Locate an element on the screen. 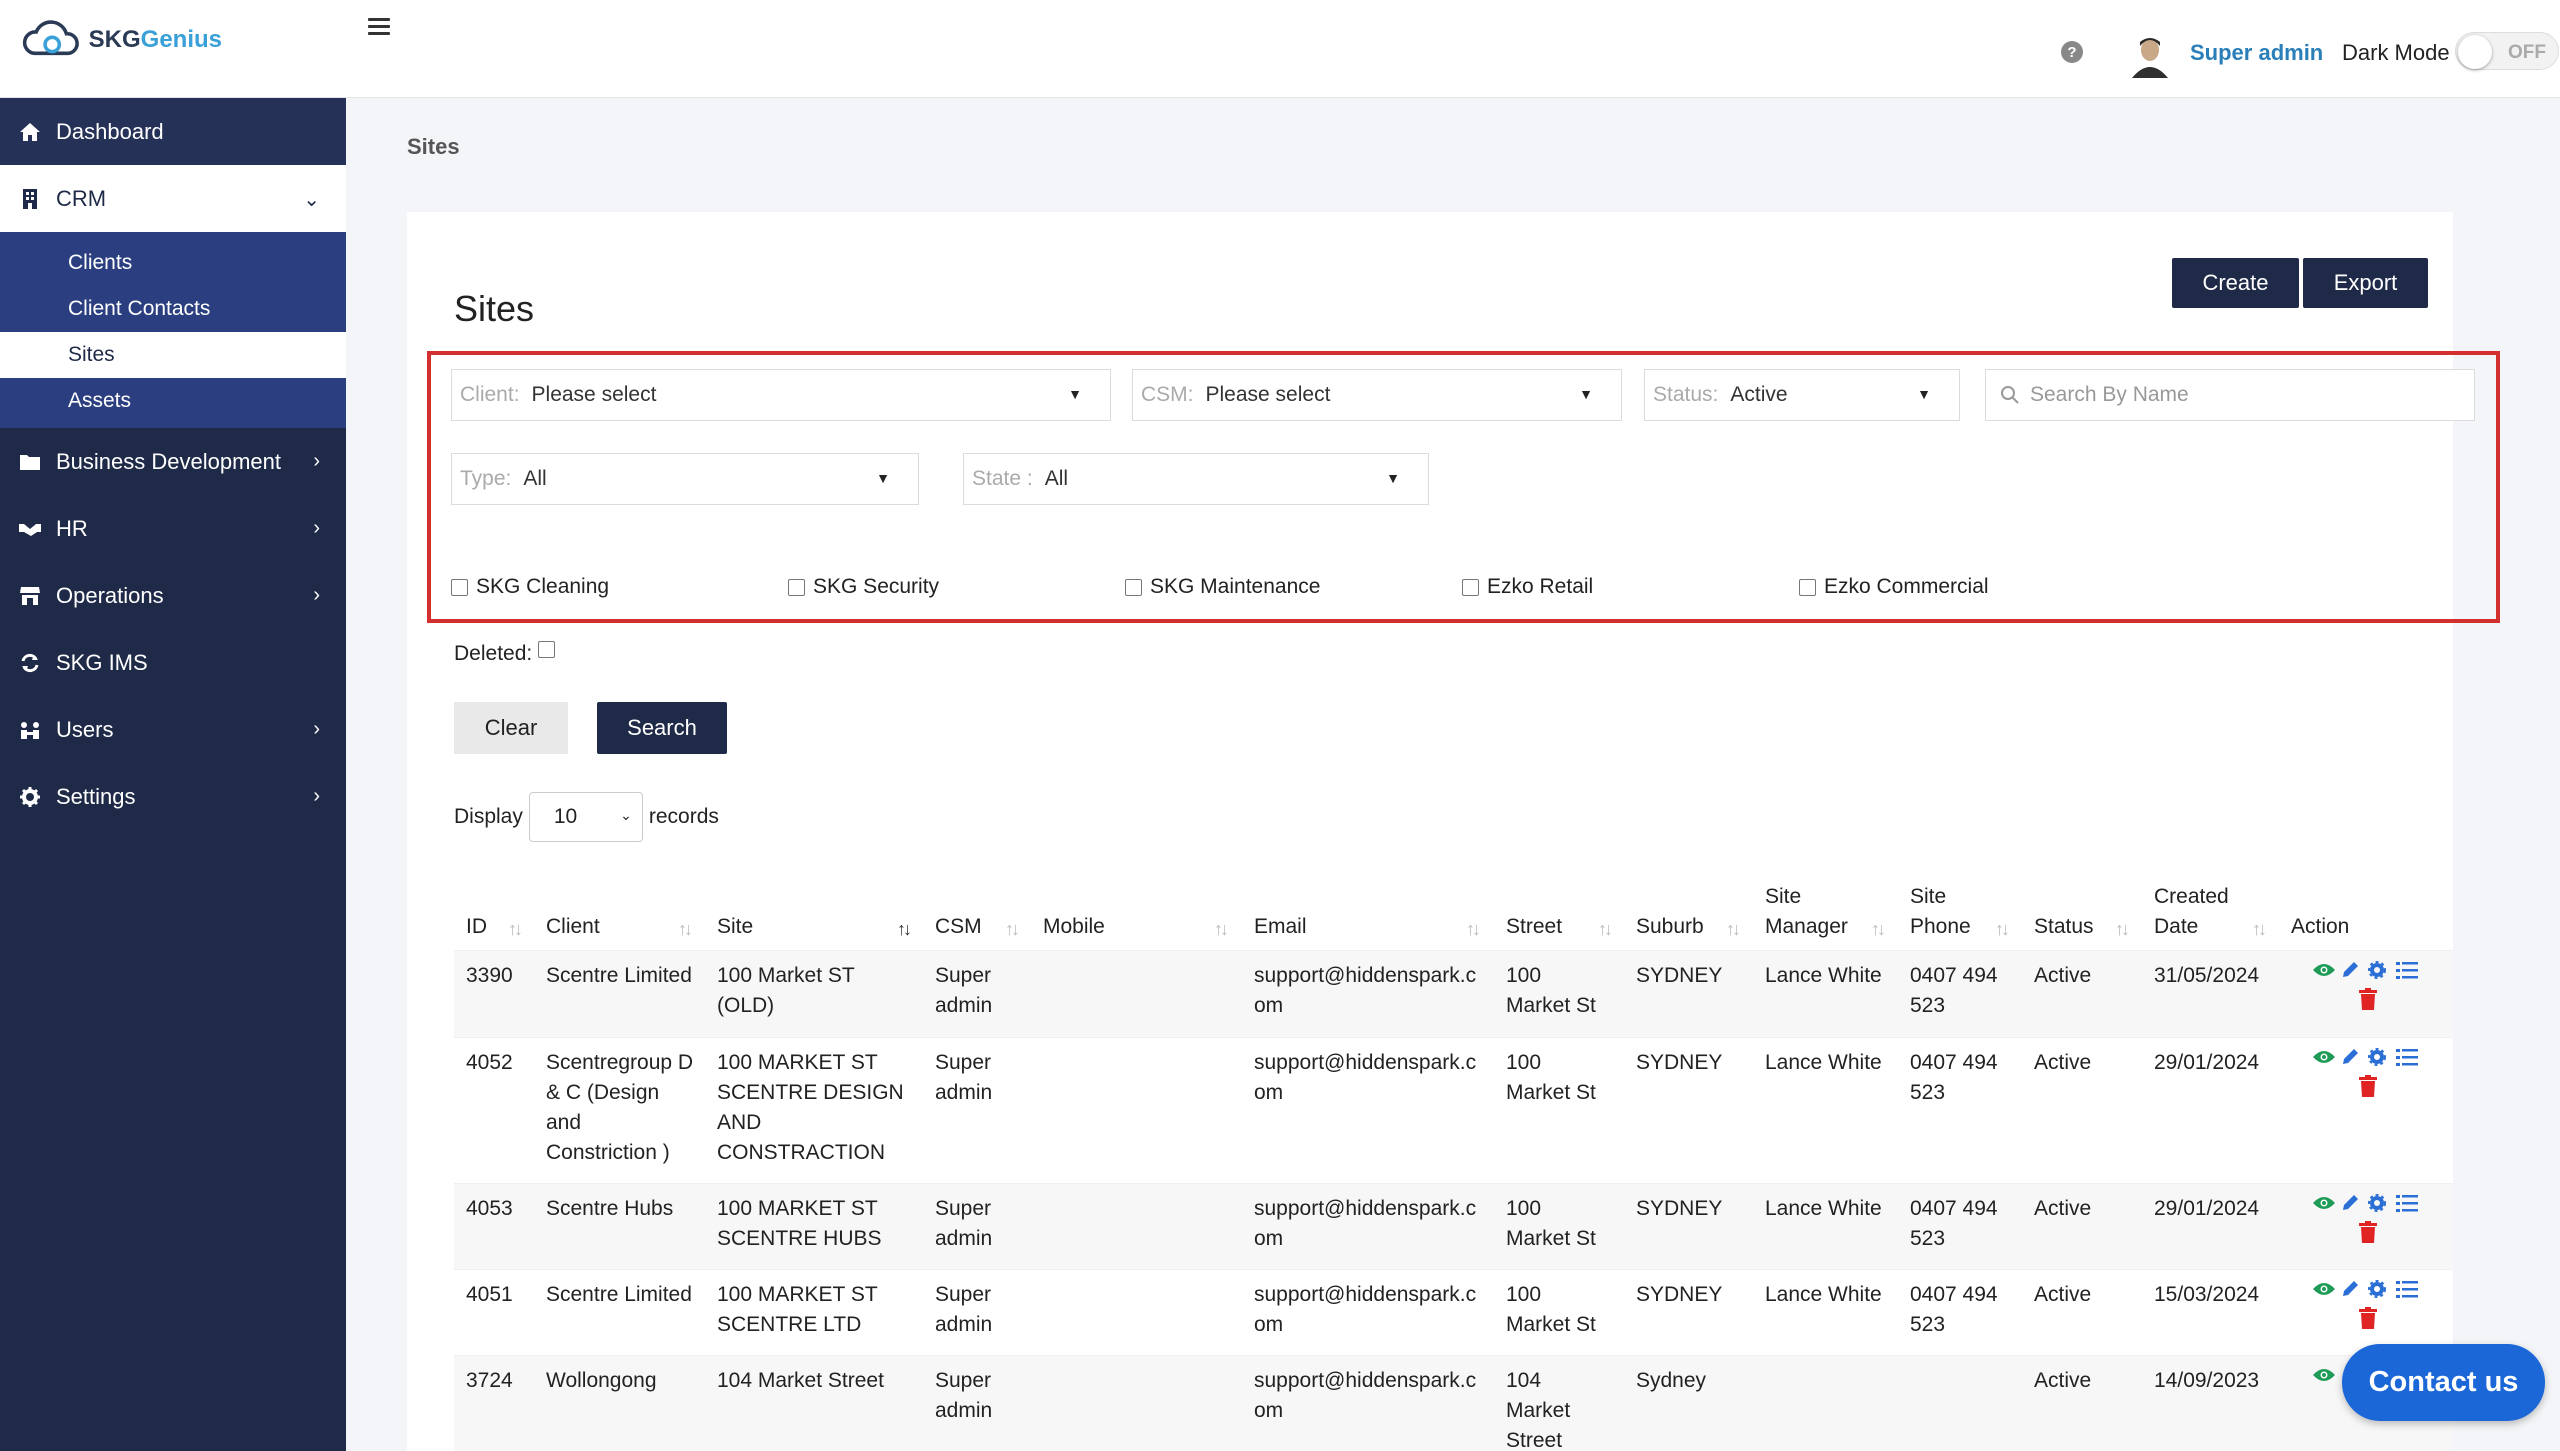 The image size is (2560, 1451). sidebar-item-business-development: Business Development › is located at coordinates (173, 461).